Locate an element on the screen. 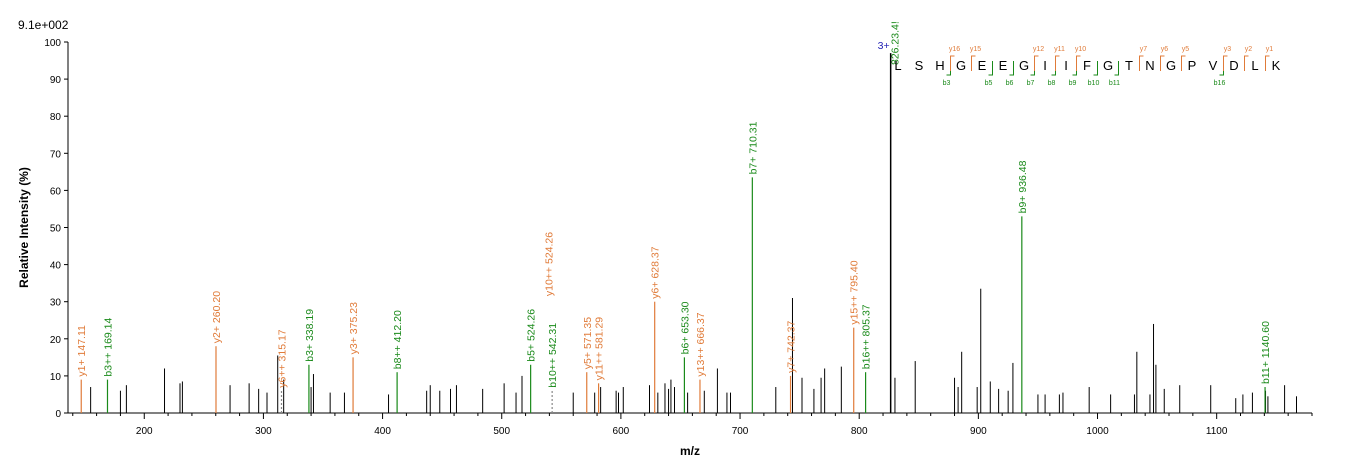 This screenshot has width=1362, height=473. sequence-residue: V is located at coordinates (1213, 65).